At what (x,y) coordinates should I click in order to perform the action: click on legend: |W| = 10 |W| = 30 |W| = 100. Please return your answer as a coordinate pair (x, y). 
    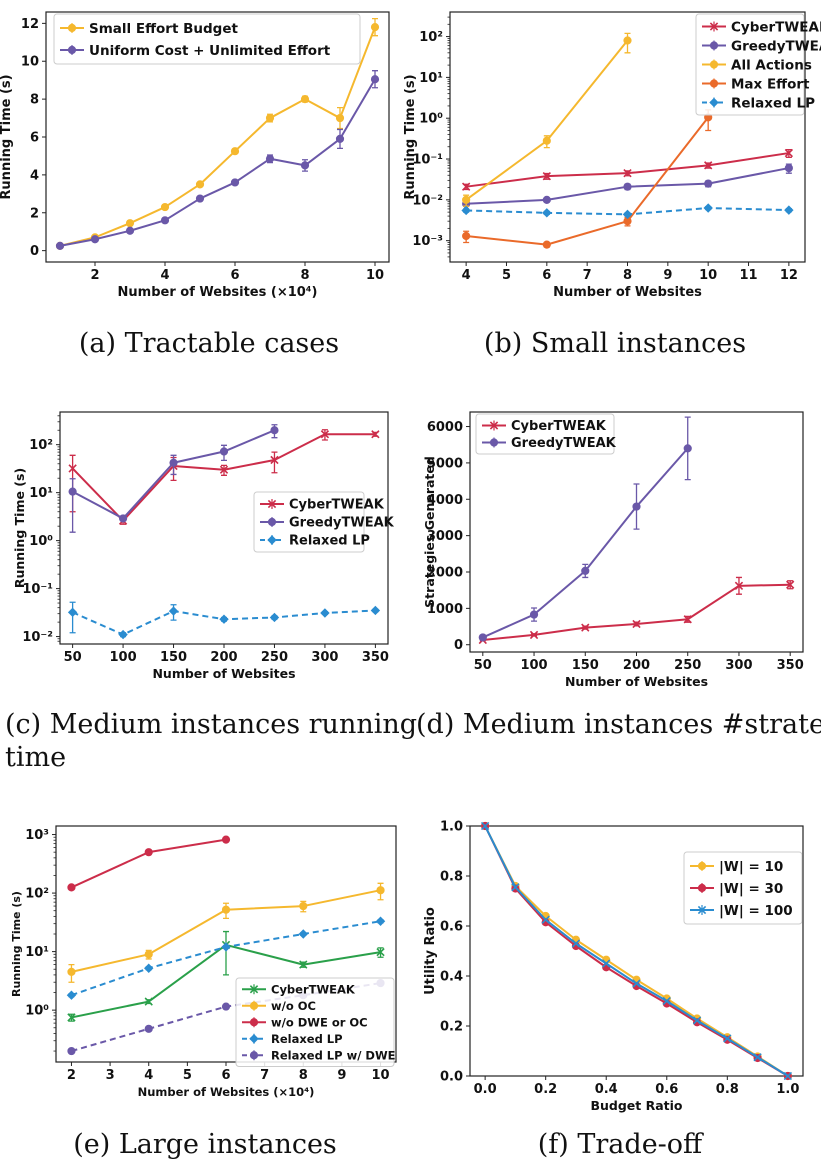
    Looking at the image, I should click on (743, 888).